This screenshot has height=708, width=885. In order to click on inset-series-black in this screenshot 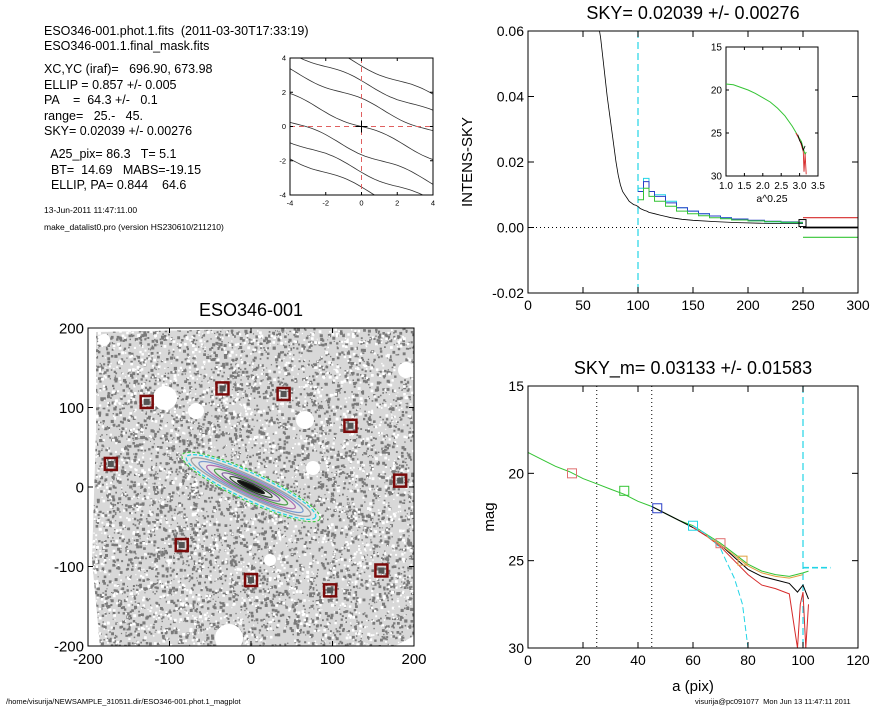, I will do `click(801, 143)`.